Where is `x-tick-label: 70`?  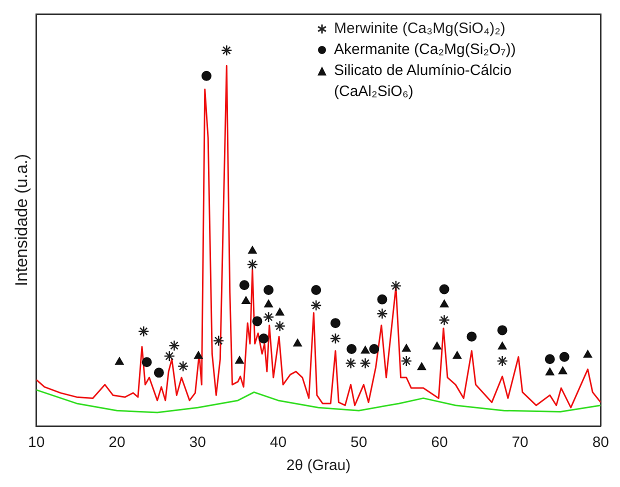 x-tick-label: 70 is located at coordinates (520, 443).